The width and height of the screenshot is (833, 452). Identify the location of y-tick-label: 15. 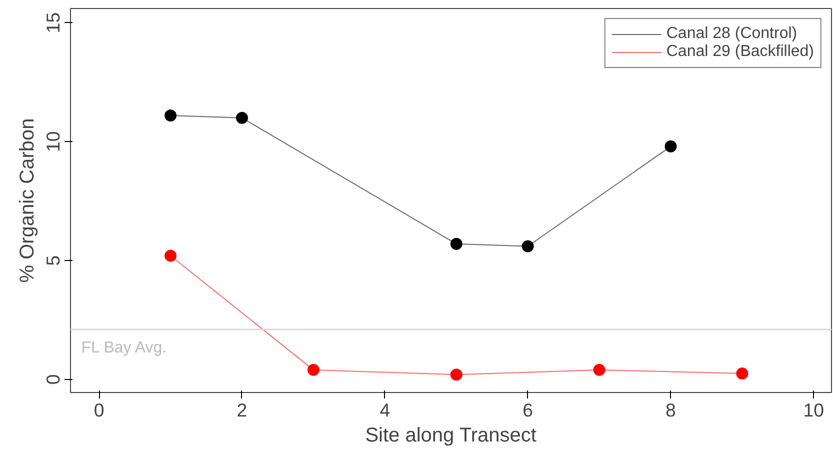
(53, 23).